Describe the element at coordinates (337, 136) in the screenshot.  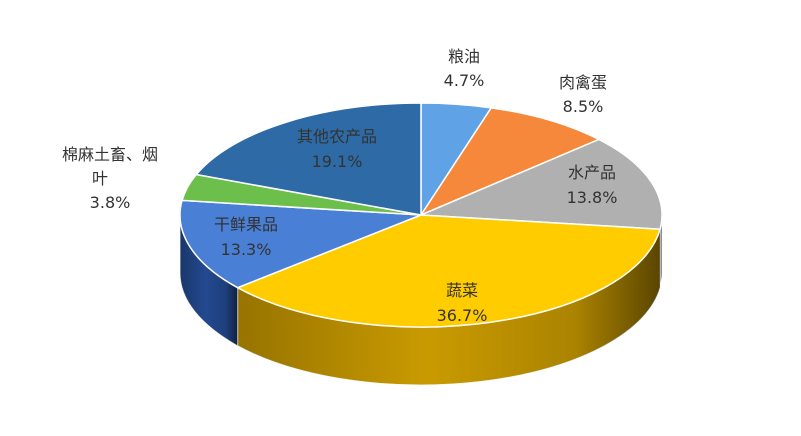
I see `slice-label-6: 其他农产品` at that location.